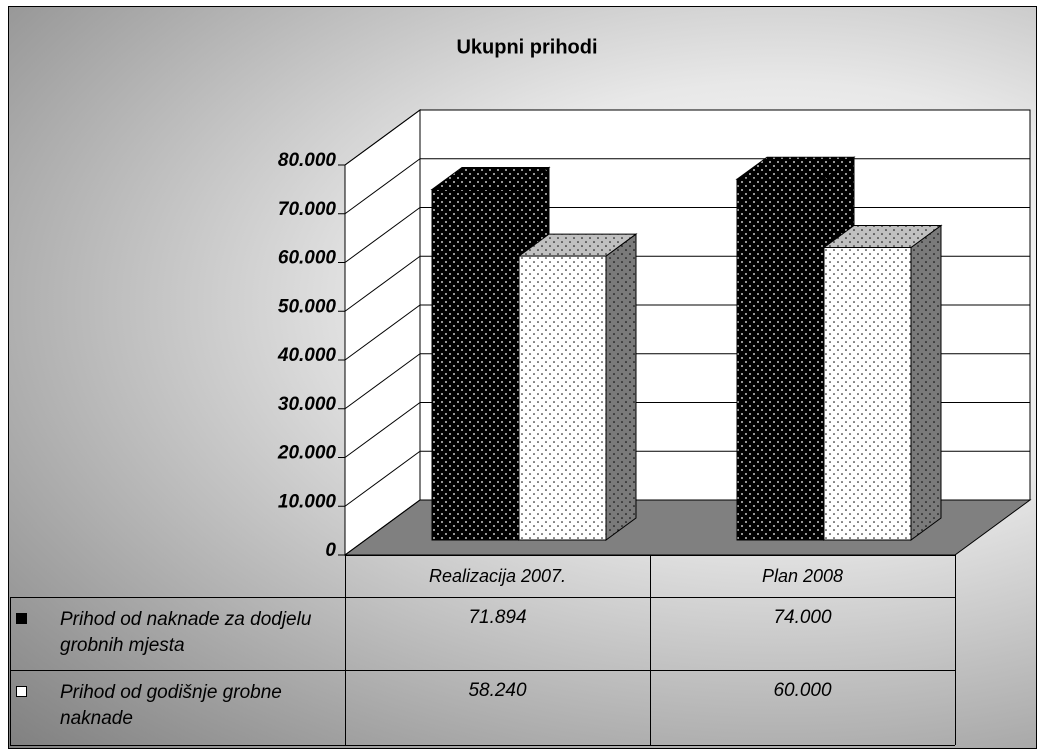 This screenshot has width=1039, height=753. I want to click on y-tick-label: 10.000, so click(307, 501).